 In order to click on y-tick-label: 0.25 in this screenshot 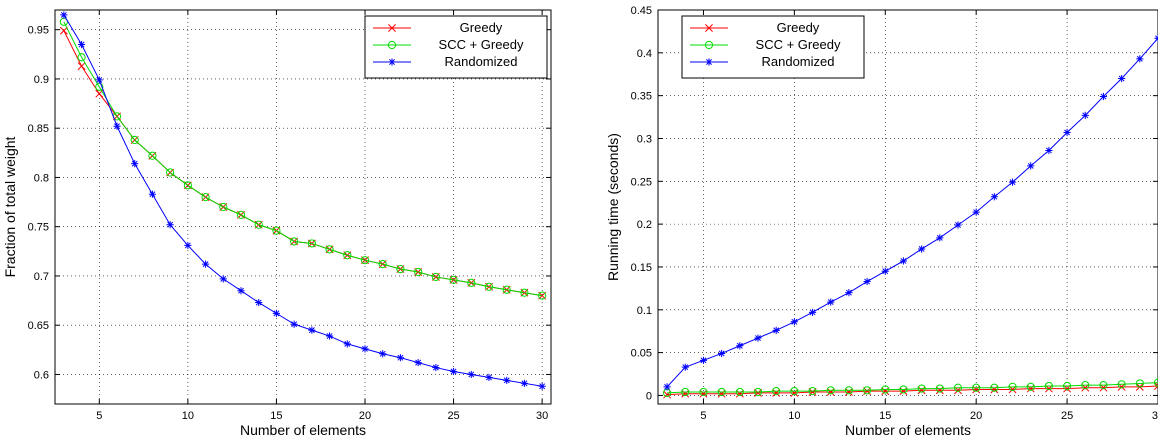, I will do `click(641, 182)`.